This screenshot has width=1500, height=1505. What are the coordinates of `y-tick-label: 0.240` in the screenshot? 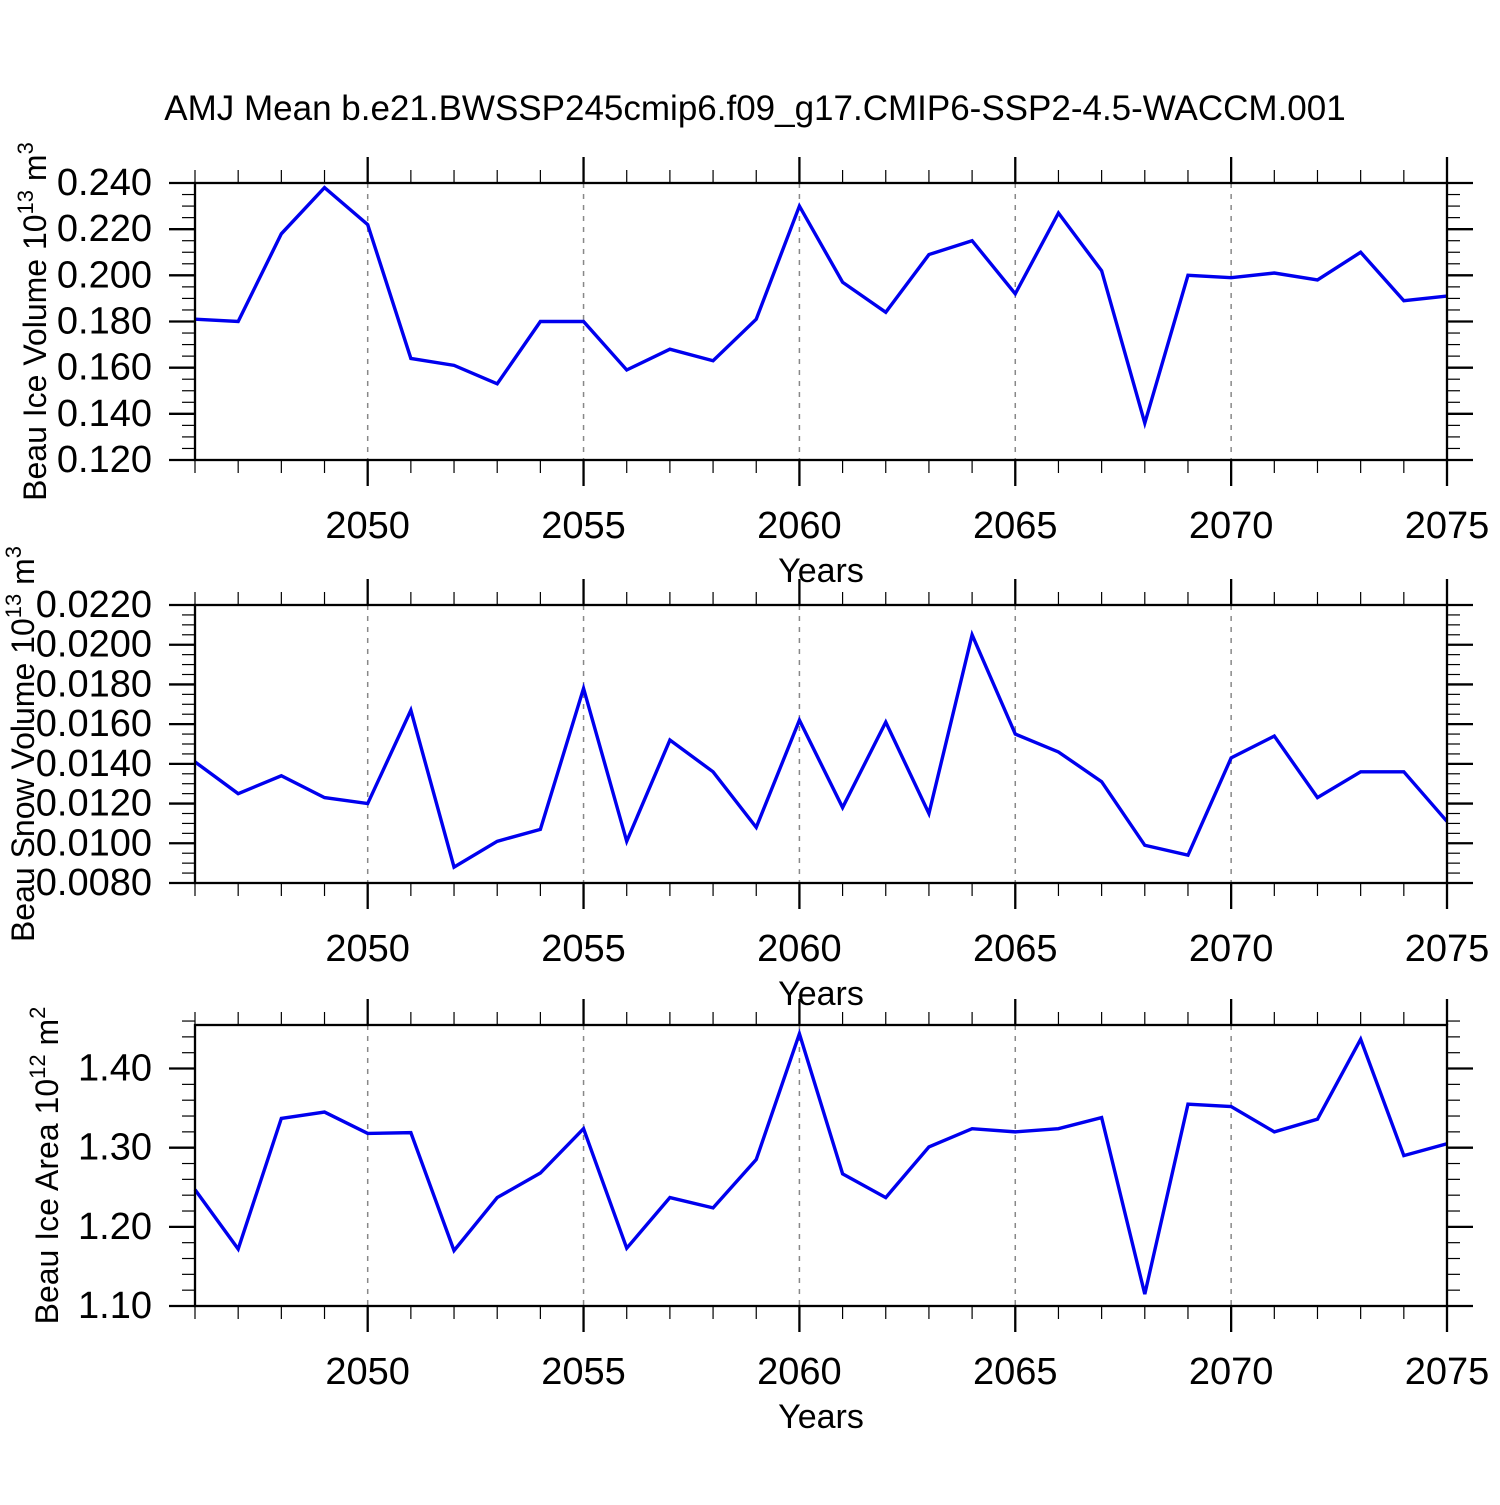 It's located at (104, 183).